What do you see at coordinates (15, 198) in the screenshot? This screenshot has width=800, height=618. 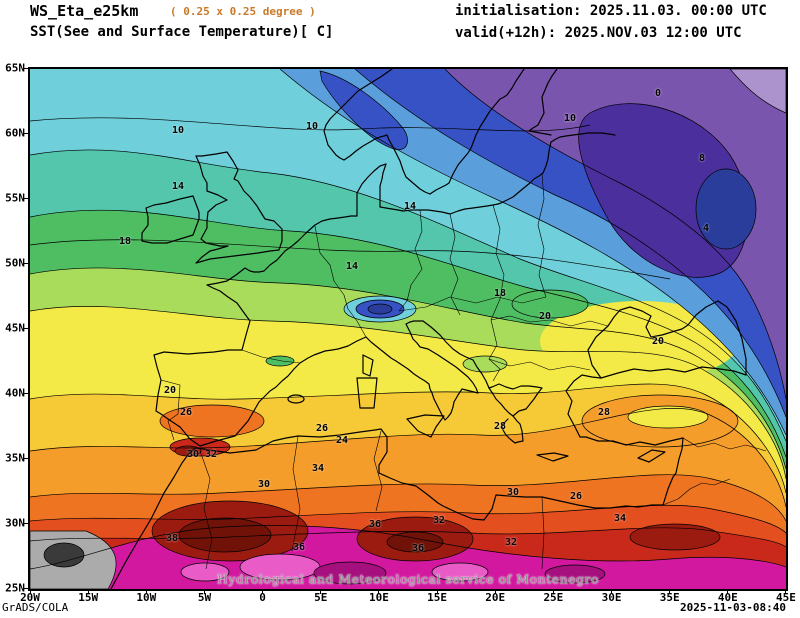 I see `y-axis-label: 55N` at bounding box center [15, 198].